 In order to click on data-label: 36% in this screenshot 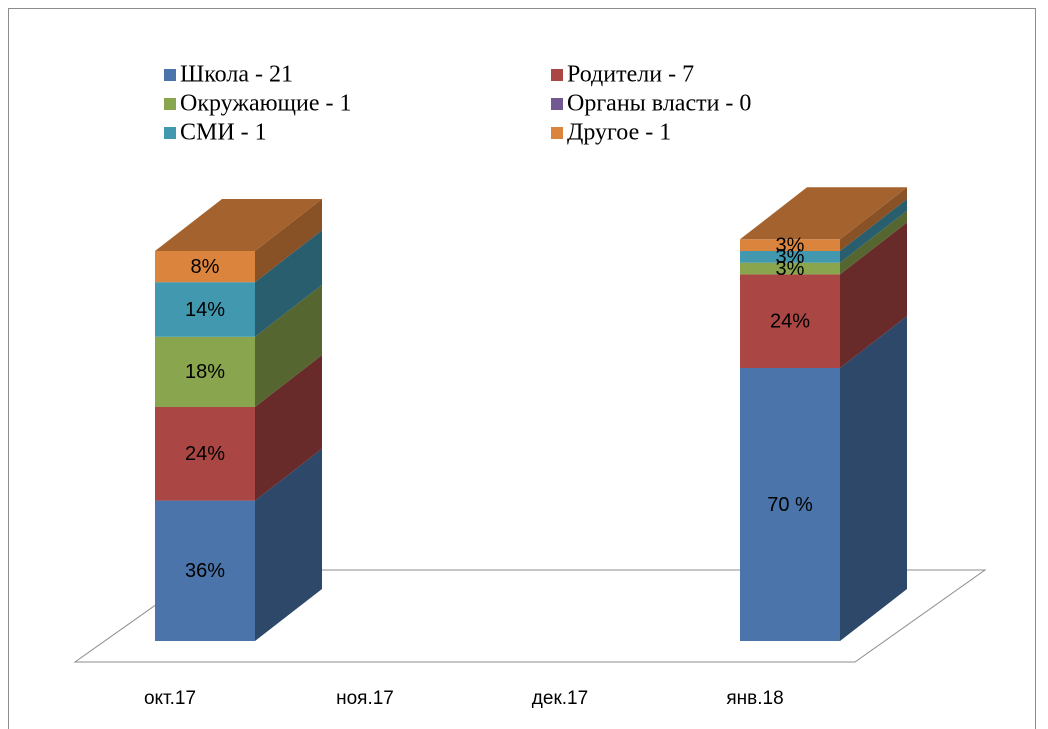, I will do `click(205, 571)`.